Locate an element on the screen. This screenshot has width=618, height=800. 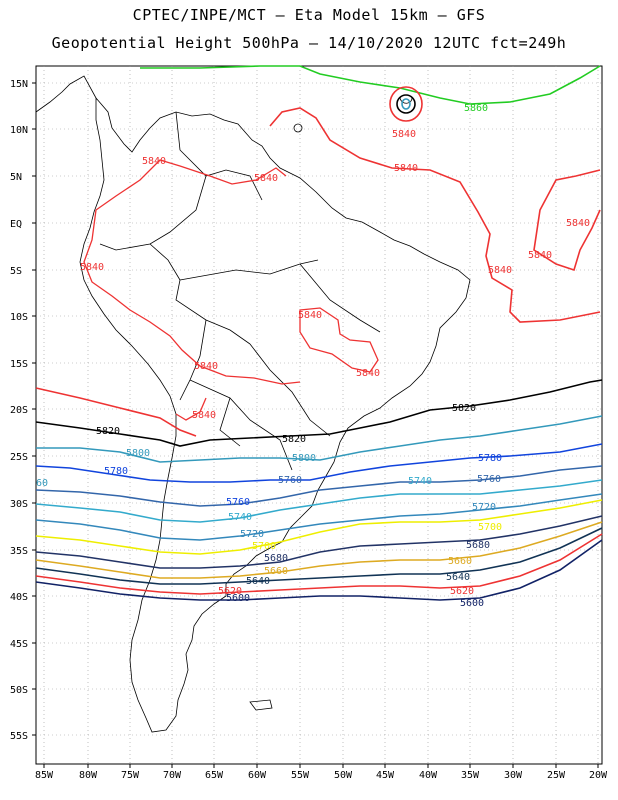
lon-label: 25W is located at coordinates (556, 775).